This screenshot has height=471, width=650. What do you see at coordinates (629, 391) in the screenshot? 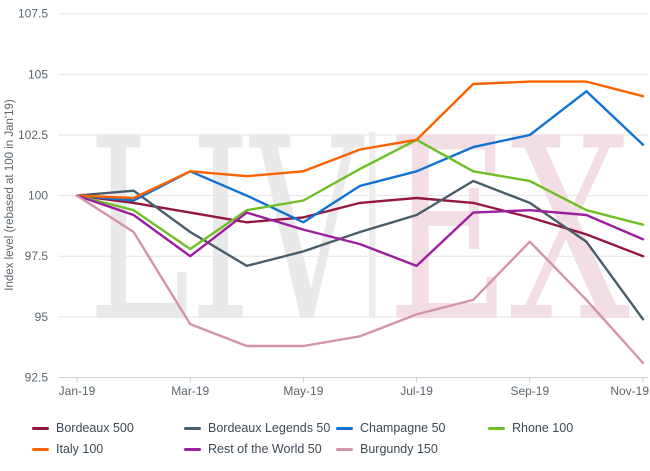
I see `x-tick-label-nov-19: Nov-19` at bounding box center [629, 391].